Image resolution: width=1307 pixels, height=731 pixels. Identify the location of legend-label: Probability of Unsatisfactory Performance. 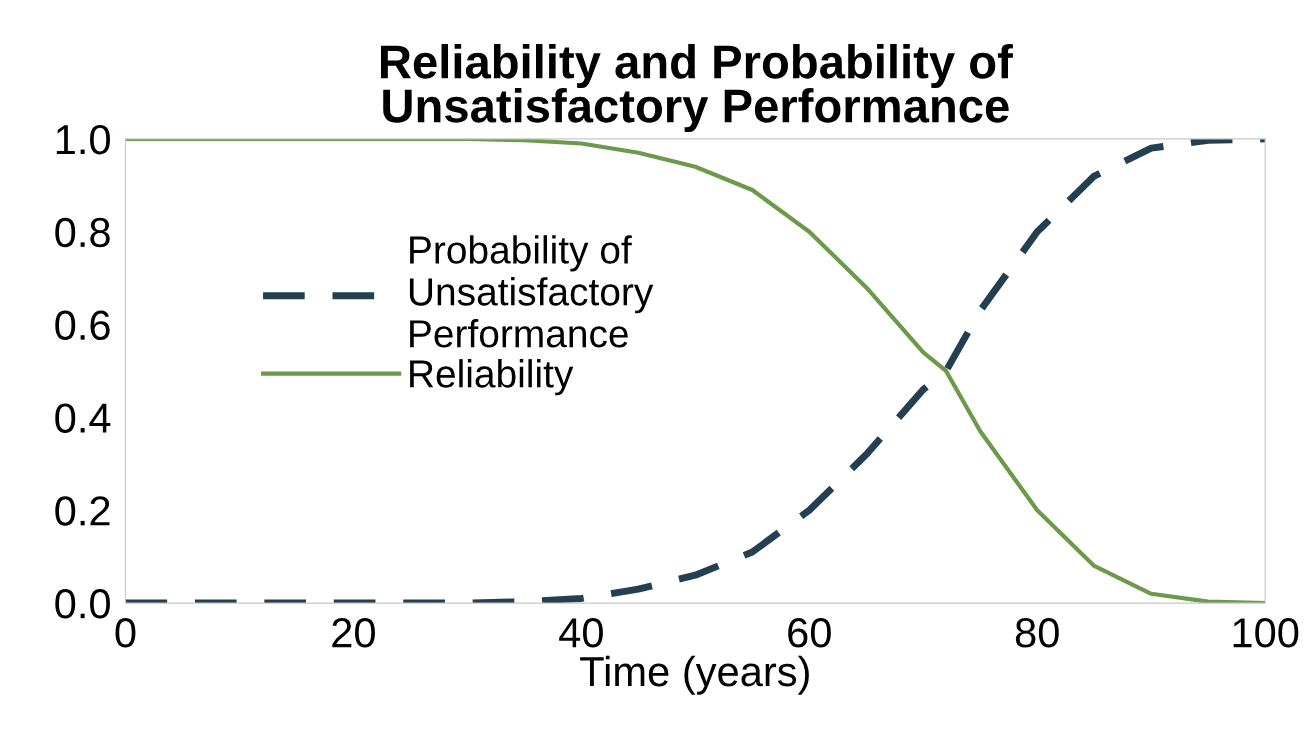
(531, 291).